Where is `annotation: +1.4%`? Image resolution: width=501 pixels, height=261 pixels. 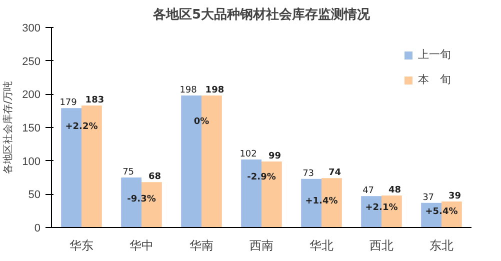
annotation: +1.4% is located at coordinates (321, 201).